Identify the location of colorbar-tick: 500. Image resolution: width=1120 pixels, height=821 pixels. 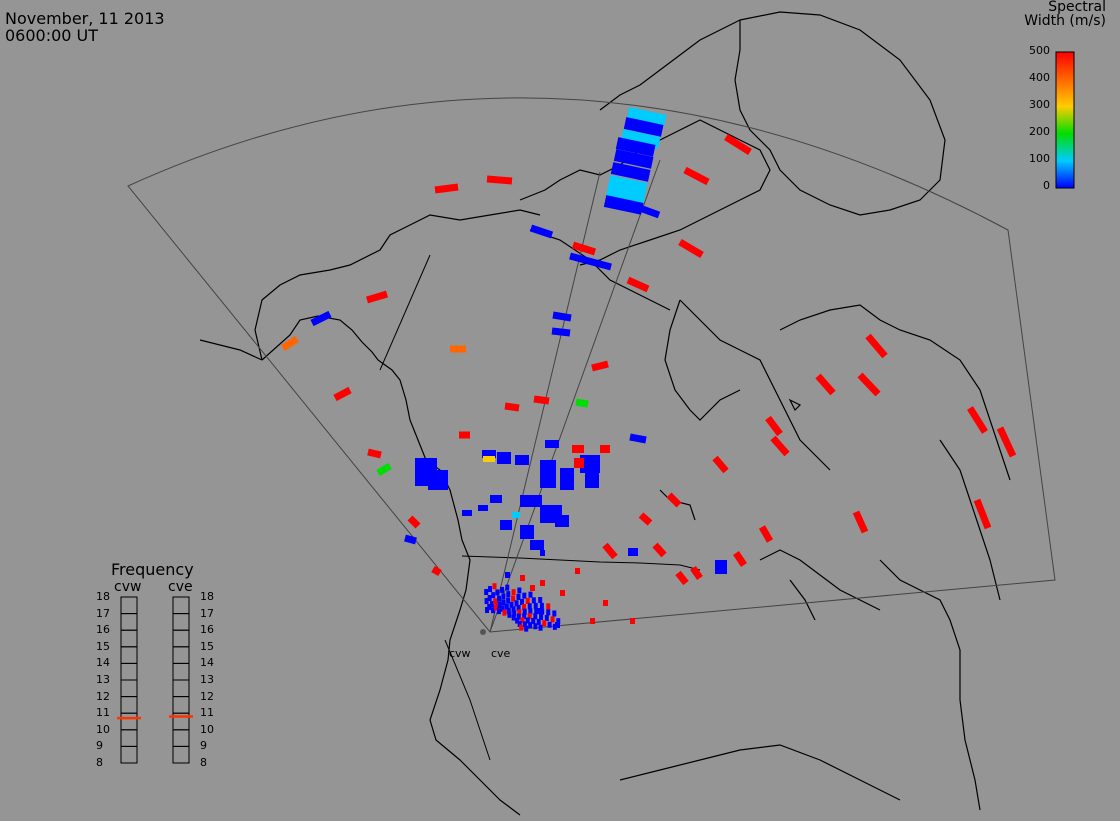
(1039, 50).